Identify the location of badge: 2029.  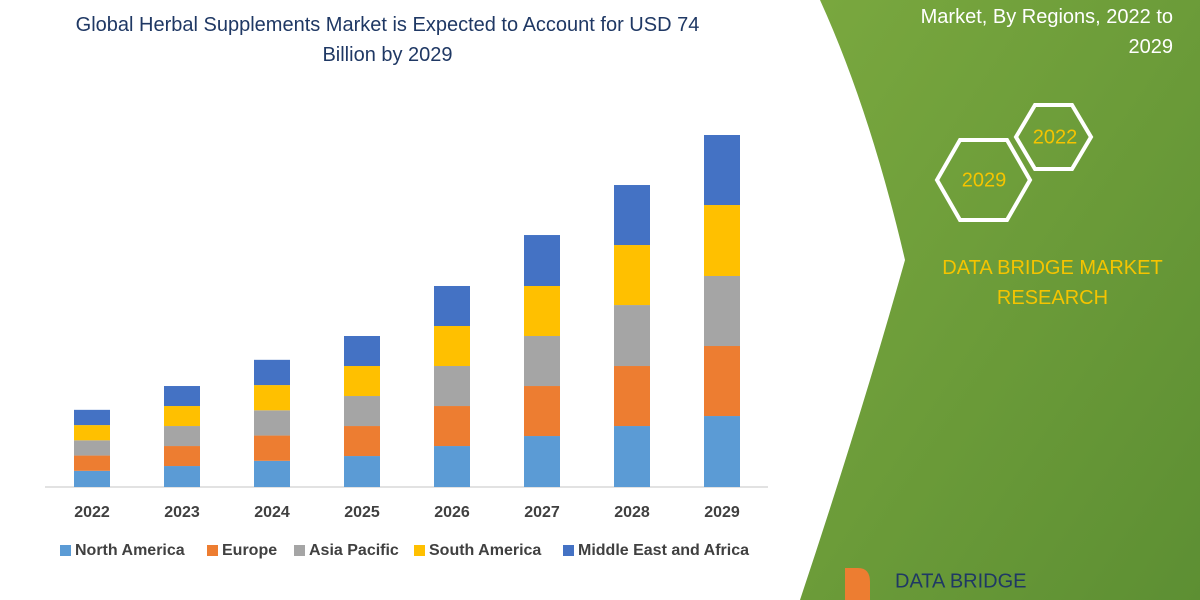
(984, 180).